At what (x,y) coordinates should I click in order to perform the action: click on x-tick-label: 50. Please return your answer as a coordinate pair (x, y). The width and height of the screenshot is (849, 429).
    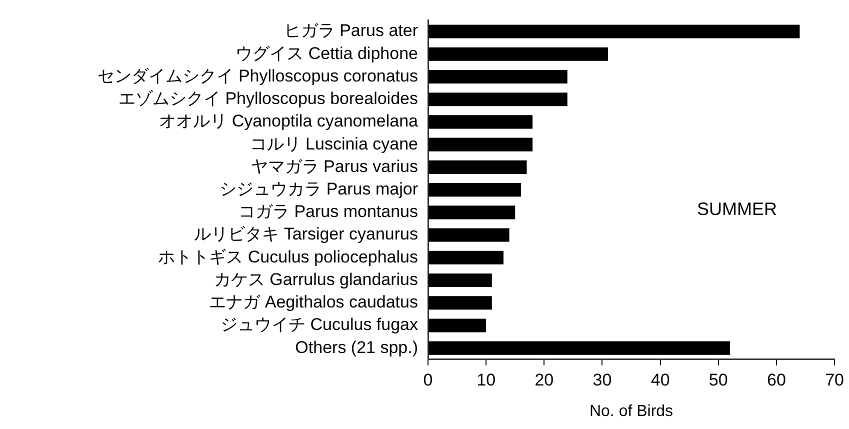
    Looking at the image, I should click on (718, 380).